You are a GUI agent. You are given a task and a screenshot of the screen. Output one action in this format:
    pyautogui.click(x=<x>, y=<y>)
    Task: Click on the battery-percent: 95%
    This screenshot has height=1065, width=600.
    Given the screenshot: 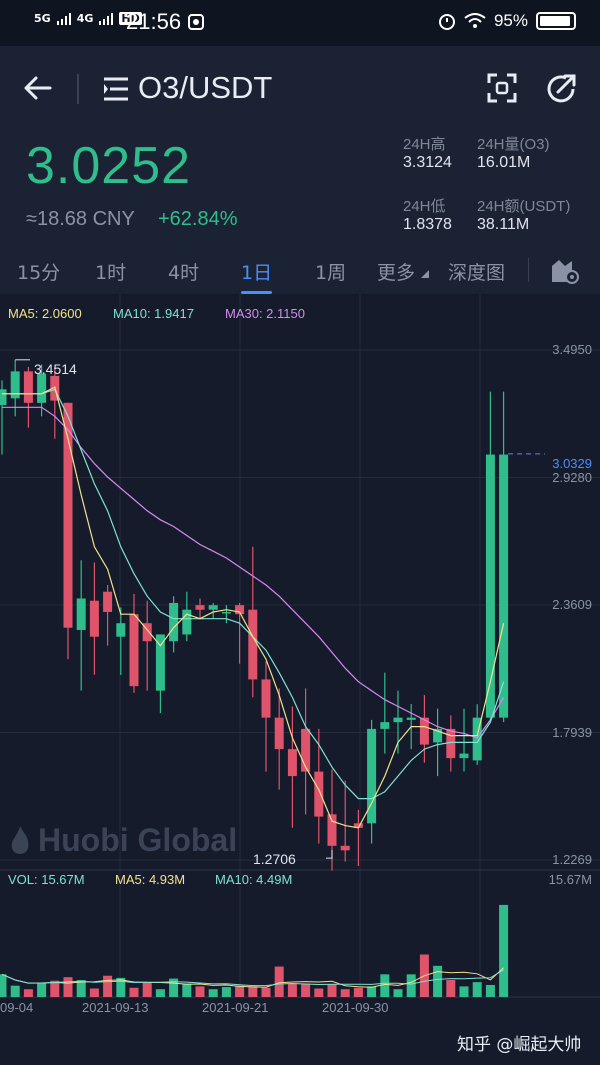 What is the action you would take?
    pyautogui.click(x=510, y=20)
    